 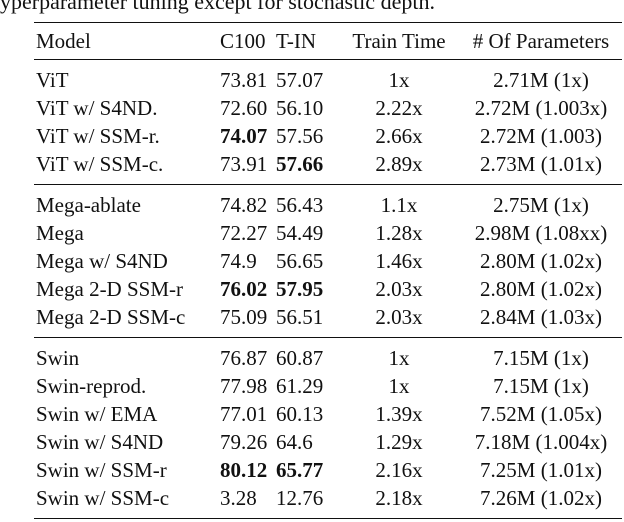 I want to click on model-name: ViT w/ S4ND., so click(x=97, y=108).